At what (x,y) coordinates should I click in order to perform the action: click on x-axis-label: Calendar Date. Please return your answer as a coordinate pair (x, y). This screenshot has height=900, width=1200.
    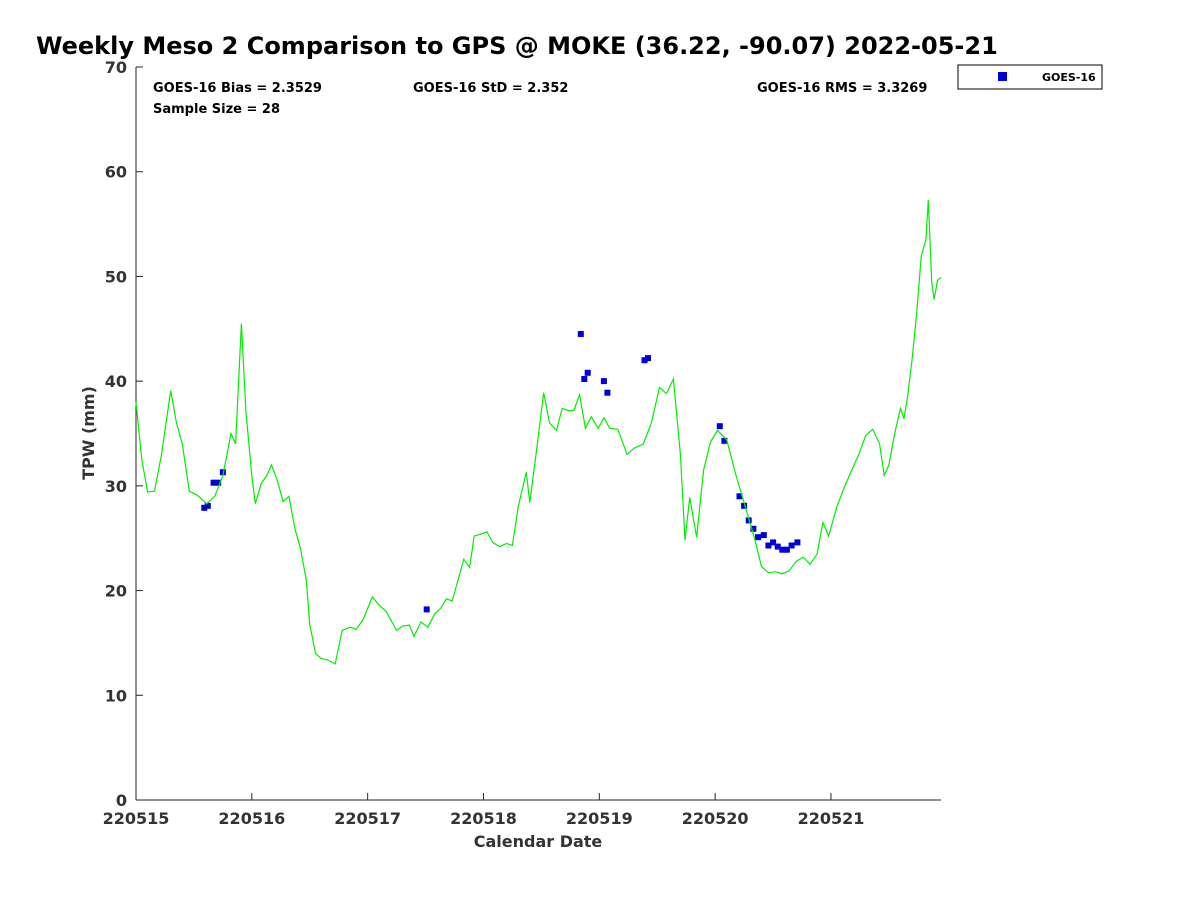
    Looking at the image, I should click on (538, 841).